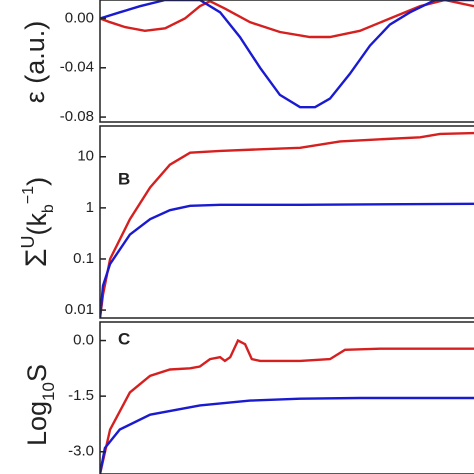 The height and width of the screenshot is (474, 474). I want to click on label-part: ), so click(37, 181).